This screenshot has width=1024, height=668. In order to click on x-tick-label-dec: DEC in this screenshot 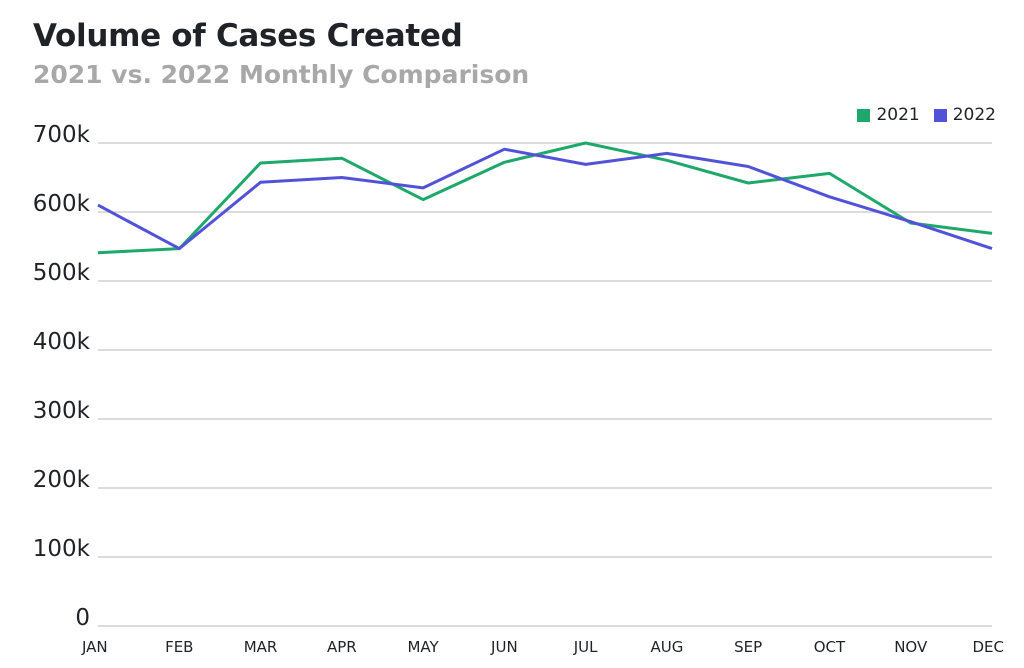, I will do `click(988, 647)`.